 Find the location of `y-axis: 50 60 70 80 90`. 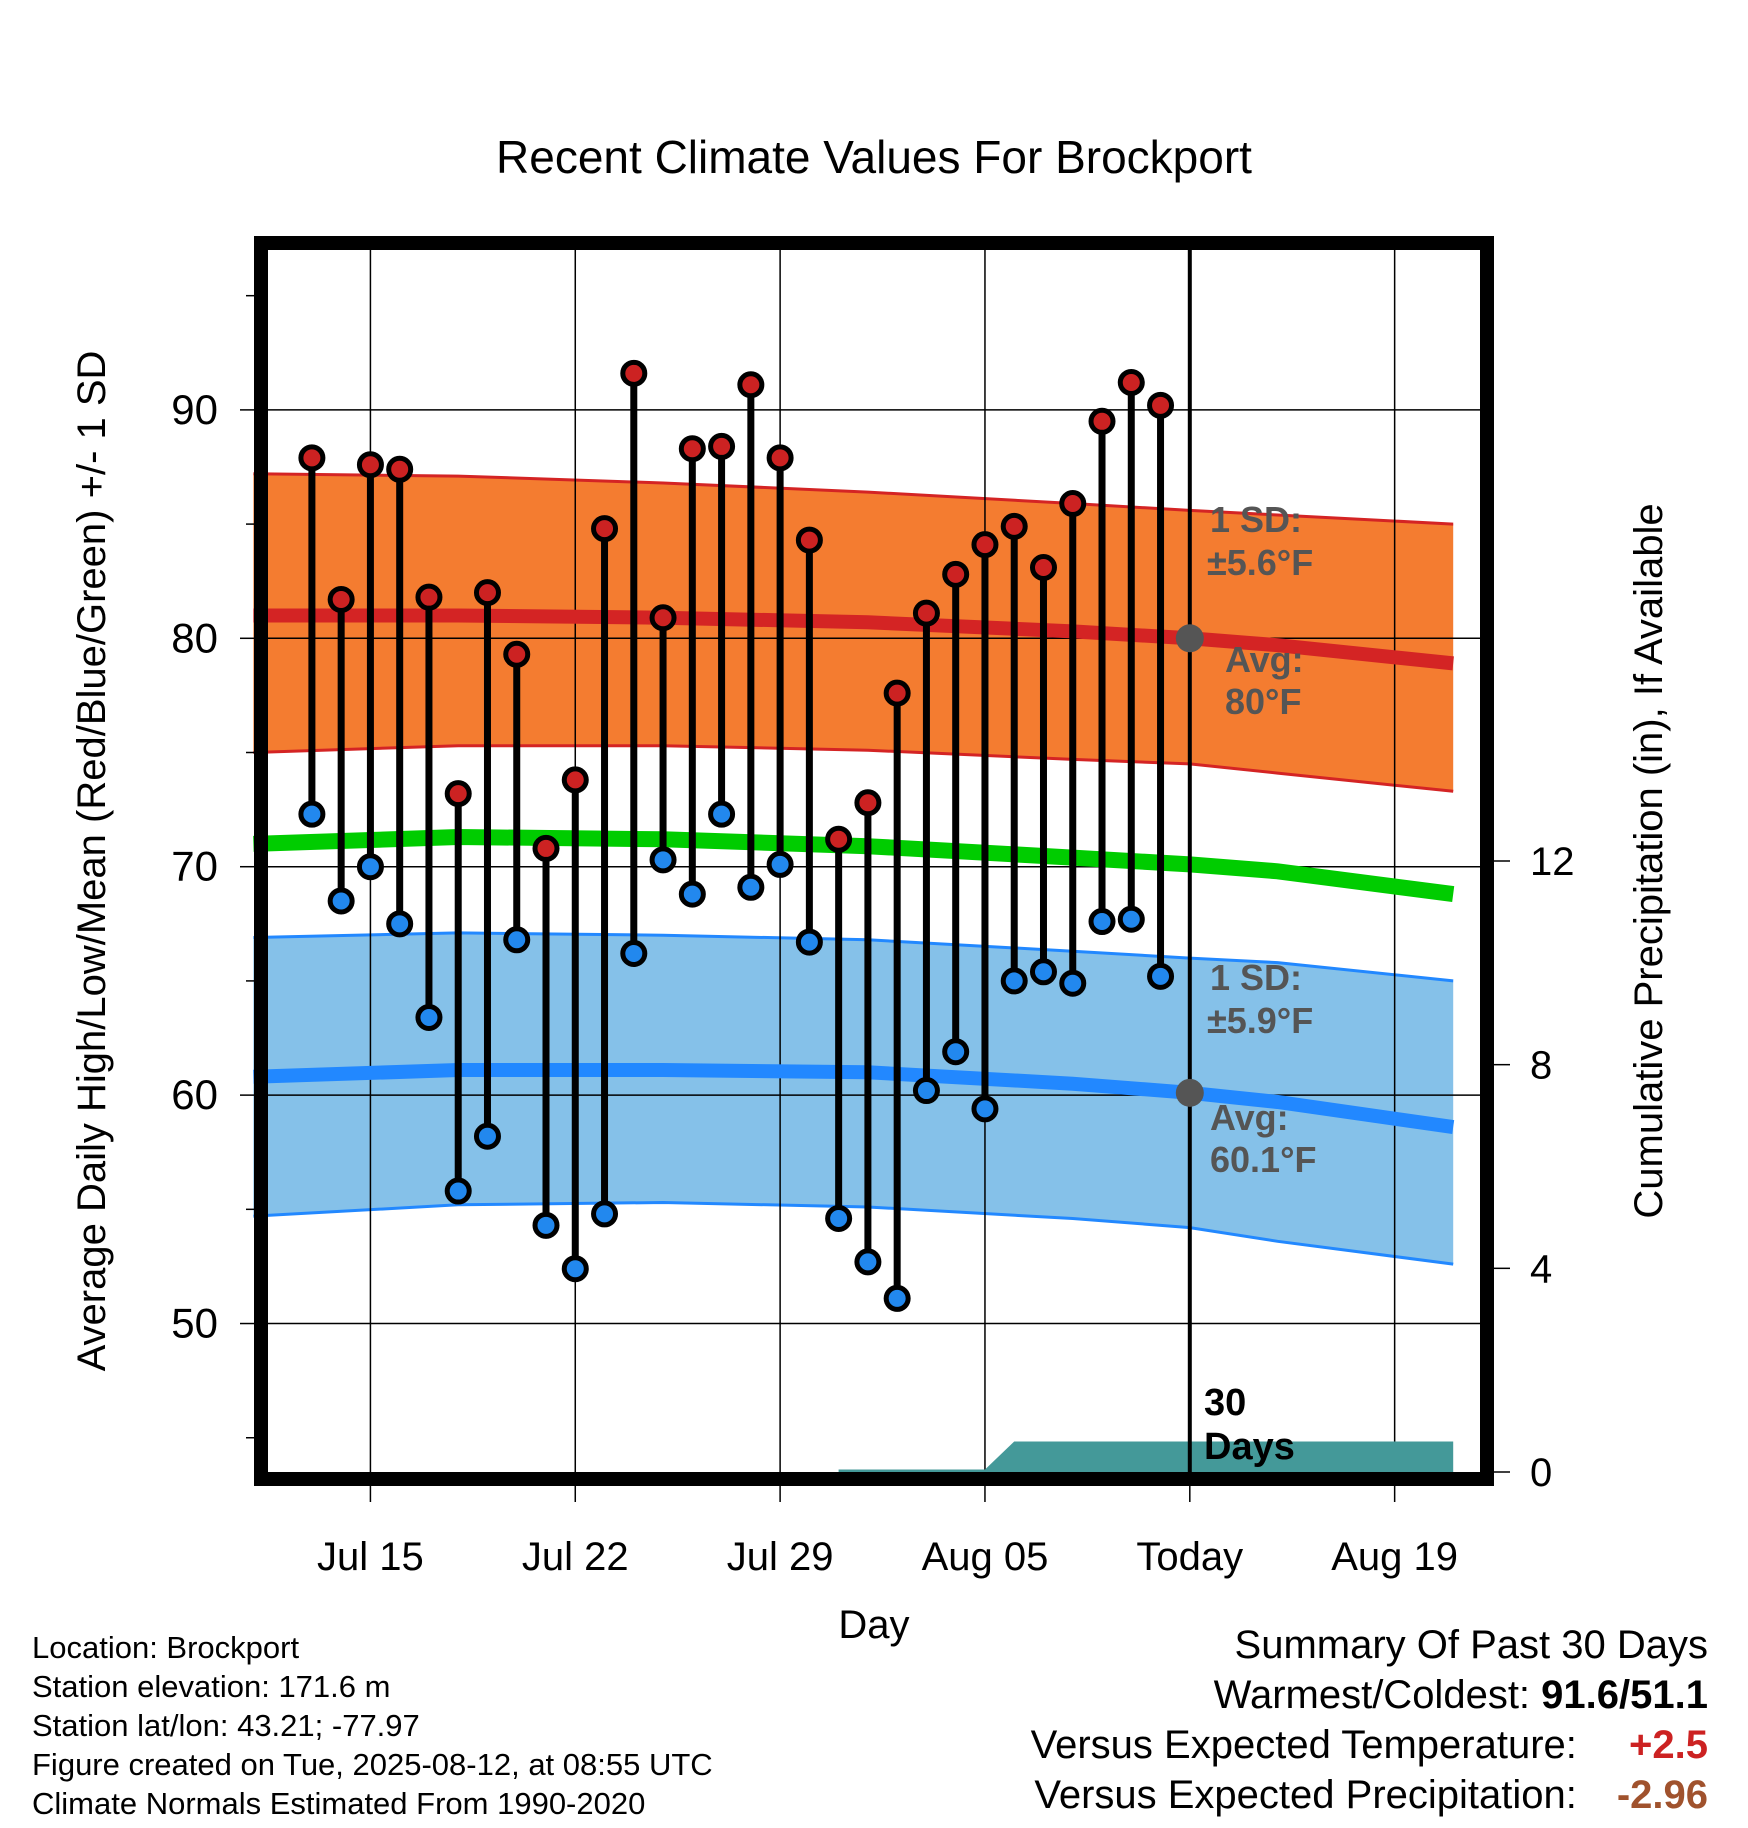

y-axis: 50 60 70 80 90 is located at coordinates (212, 866).